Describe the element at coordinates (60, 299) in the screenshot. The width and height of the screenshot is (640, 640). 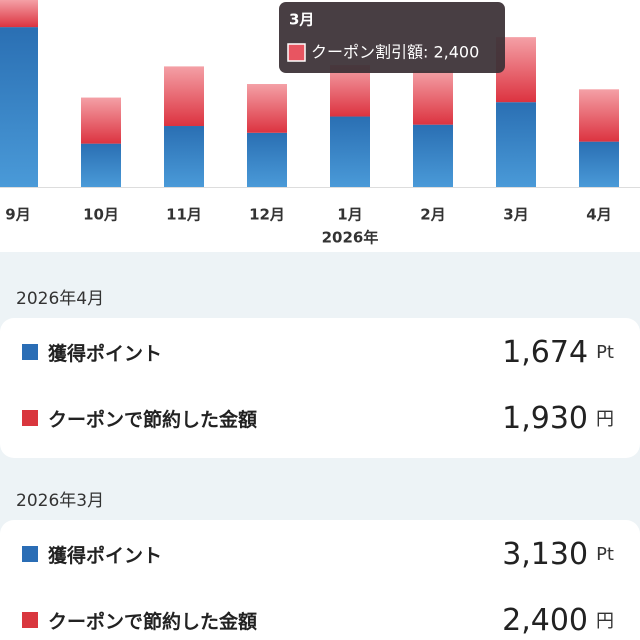
I see `section-title: 2026年4月` at that location.